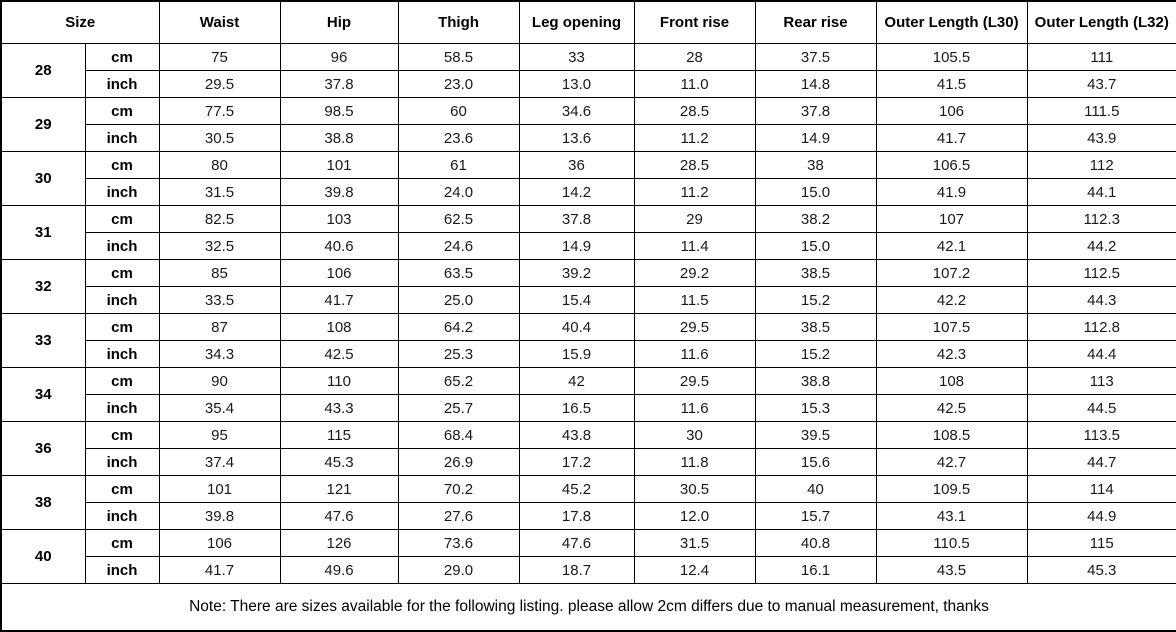 This screenshot has height=632, width=1176. What do you see at coordinates (951, 165) in the screenshot?
I see `value-cell: 106.5` at bounding box center [951, 165].